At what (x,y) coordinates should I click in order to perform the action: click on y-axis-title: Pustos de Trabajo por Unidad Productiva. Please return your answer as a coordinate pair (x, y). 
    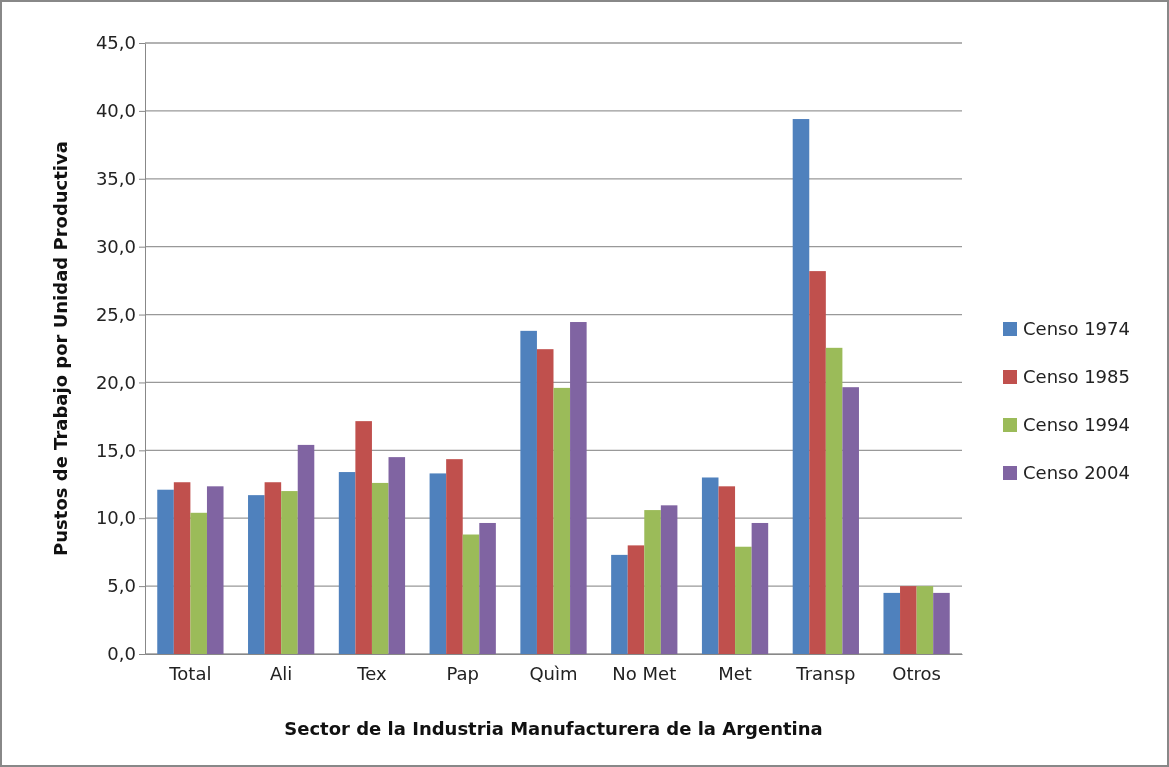
    Looking at the image, I should click on (60, 348).